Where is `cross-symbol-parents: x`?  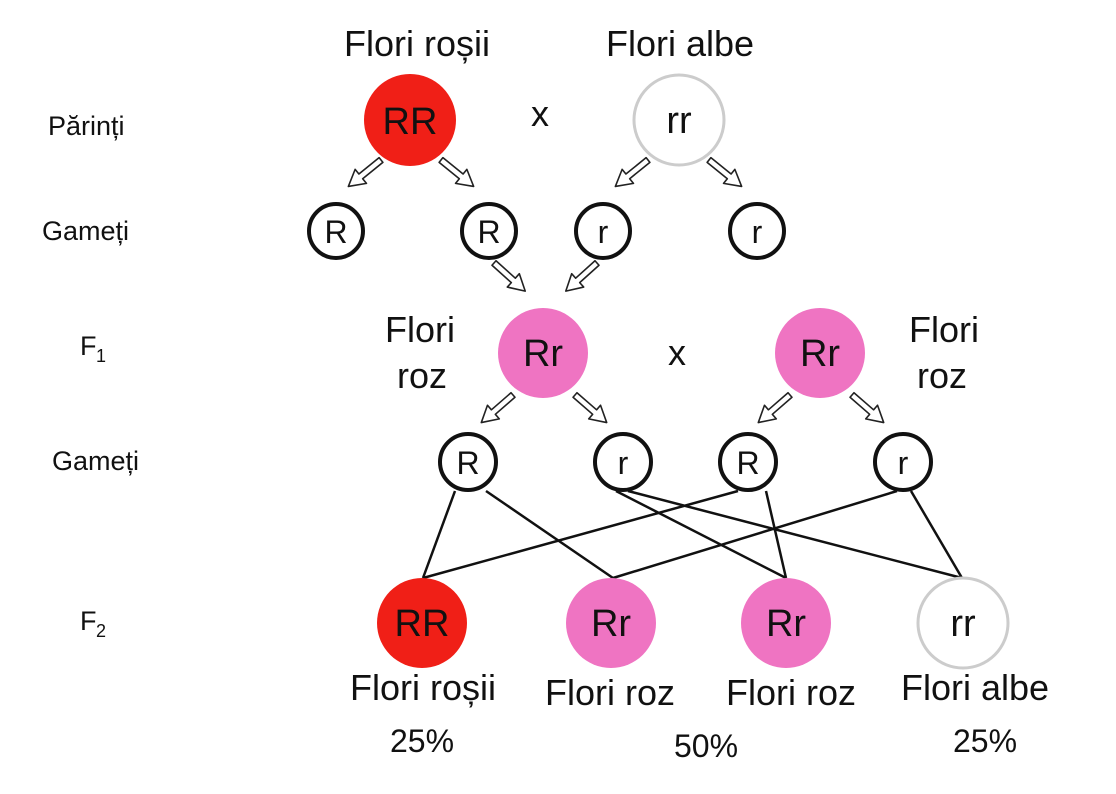 cross-symbol-parents: x is located at coordinates (540, 113).